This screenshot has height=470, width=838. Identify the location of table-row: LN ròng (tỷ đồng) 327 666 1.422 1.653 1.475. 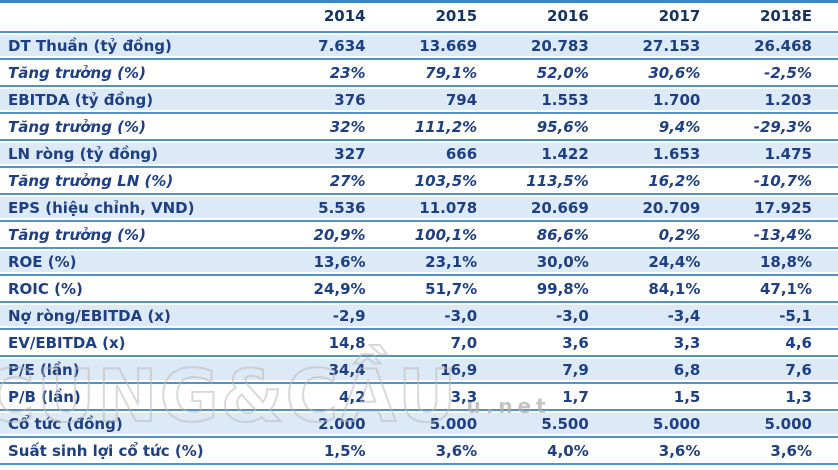
(419, 154).